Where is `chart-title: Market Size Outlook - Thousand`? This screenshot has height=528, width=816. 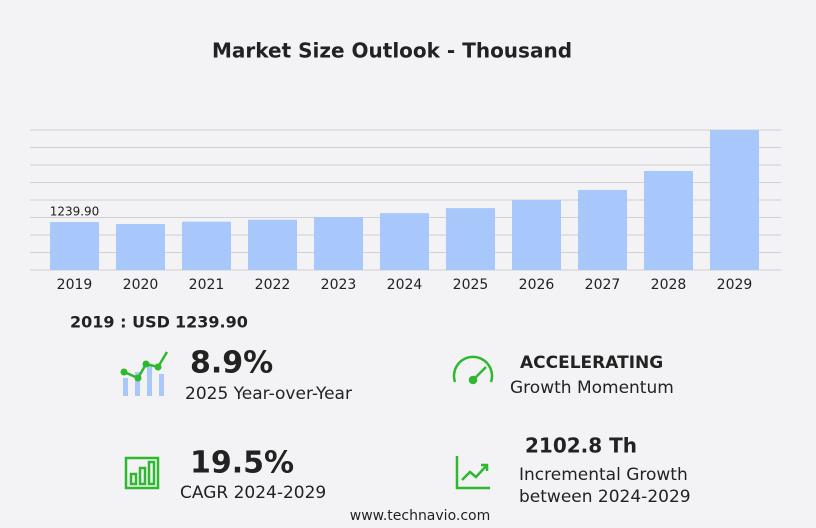 chart-title: Market Size Outlook - Thousand is located at coordinates (392, 51).